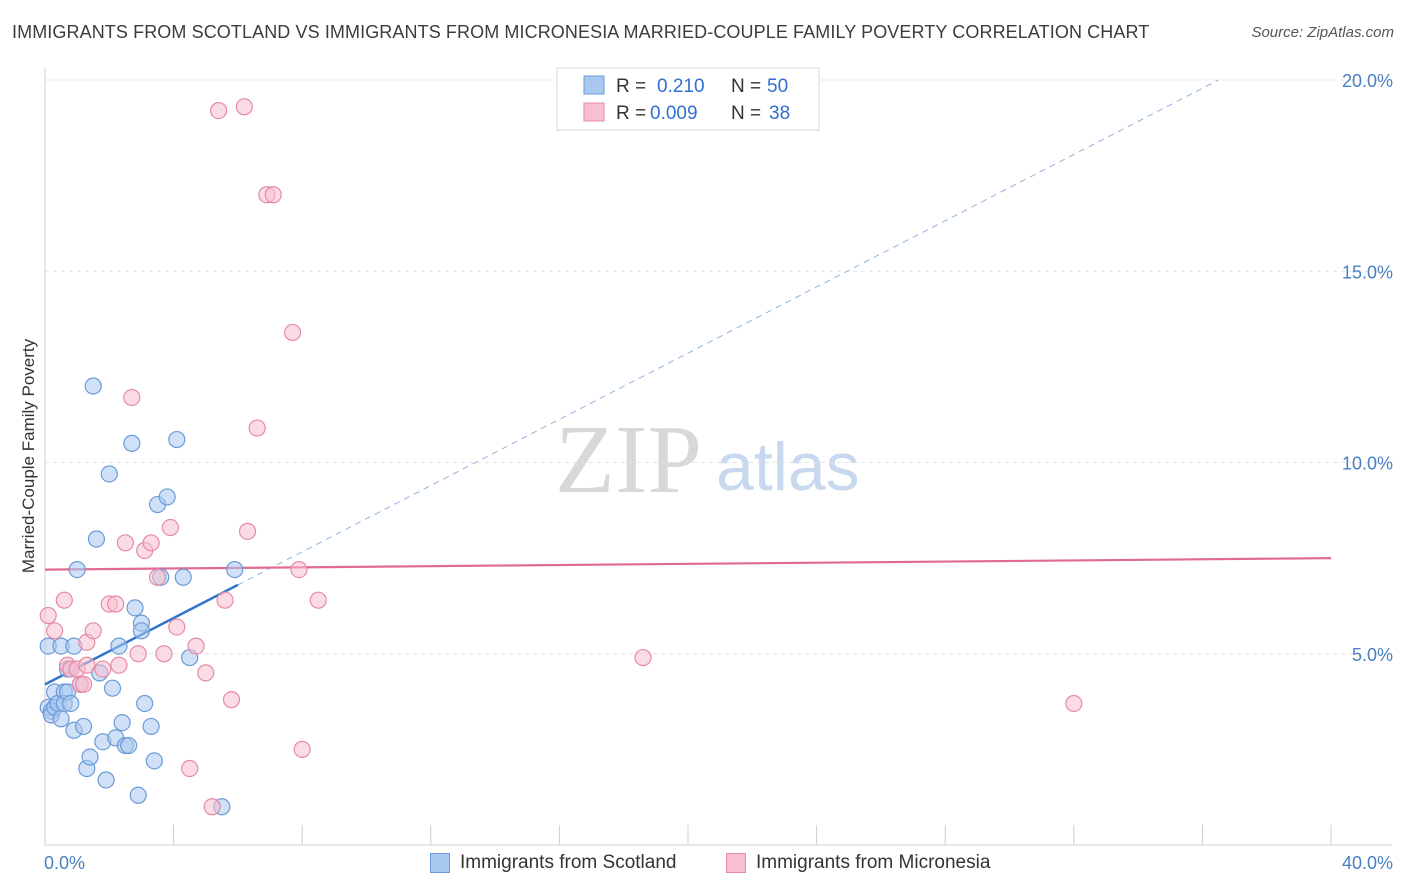 The image size is (1406, 892). I want to click on legend-item-micronesia: Immigrants from Micronesia, so click(858, 863).